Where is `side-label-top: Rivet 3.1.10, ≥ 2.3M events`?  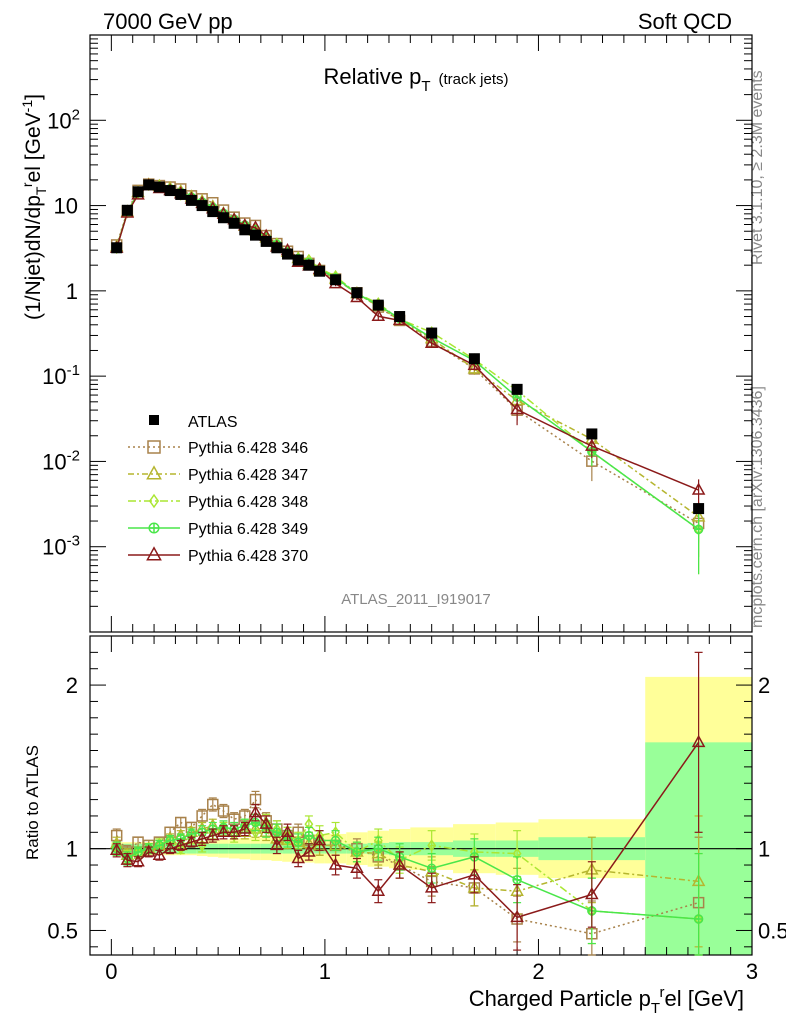
side-label-top: Rivet 3.1.10, ≥ 2.3M events is located at coordinates (757, 167).